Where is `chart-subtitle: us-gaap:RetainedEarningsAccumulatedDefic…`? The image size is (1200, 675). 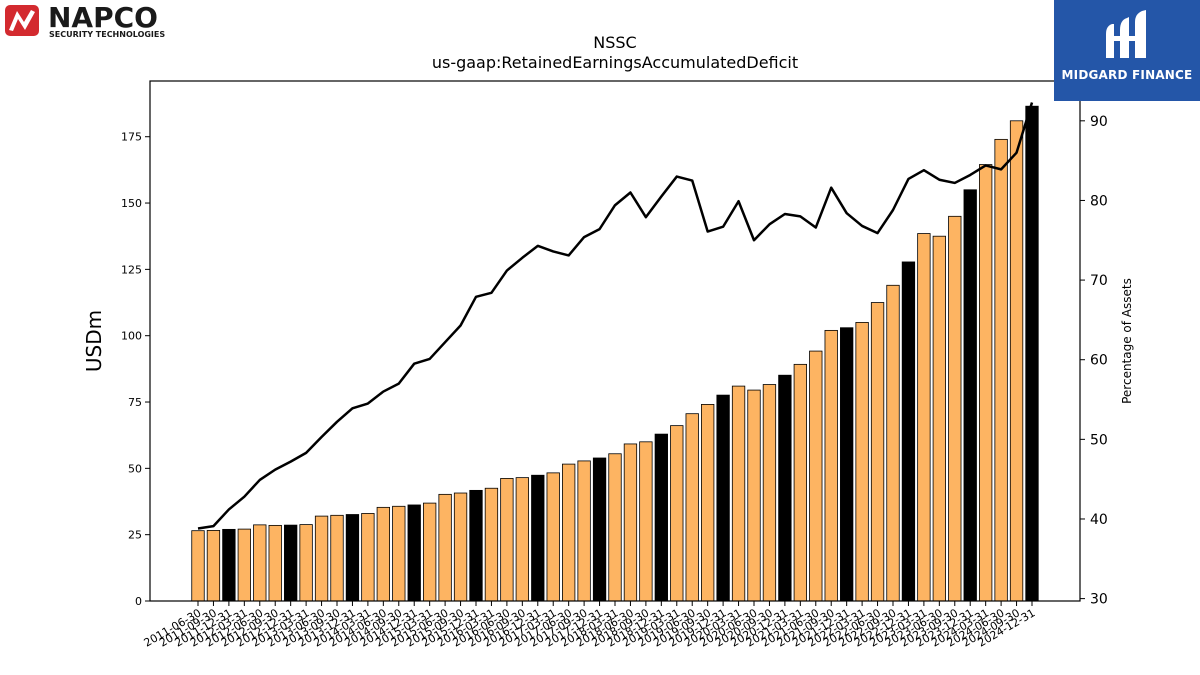 chart-subtitle: us-gaap:RetainedEarningsAccumulatedDefic… is located at coordinates (615, 62).